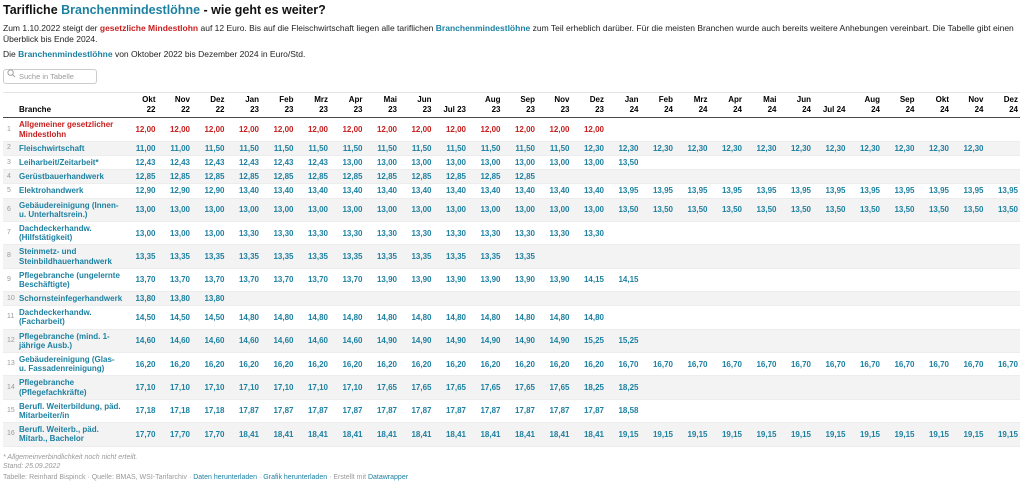  I want to click on row-number: 7, so click(11, 232).